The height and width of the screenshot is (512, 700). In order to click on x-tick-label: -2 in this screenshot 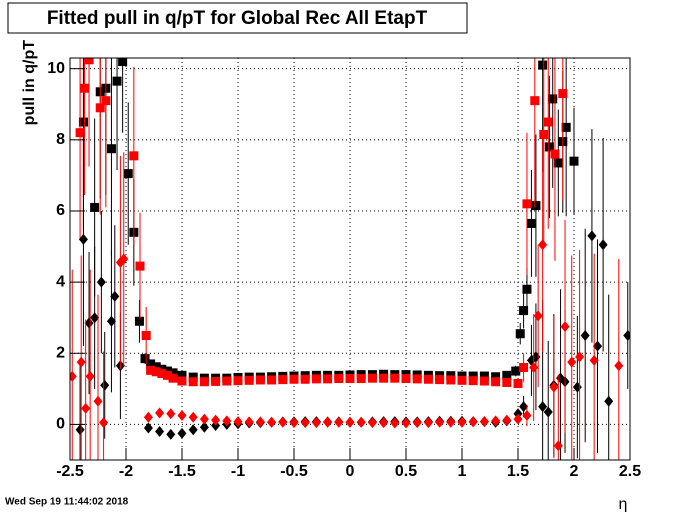, I will do `click(126, 471)`.